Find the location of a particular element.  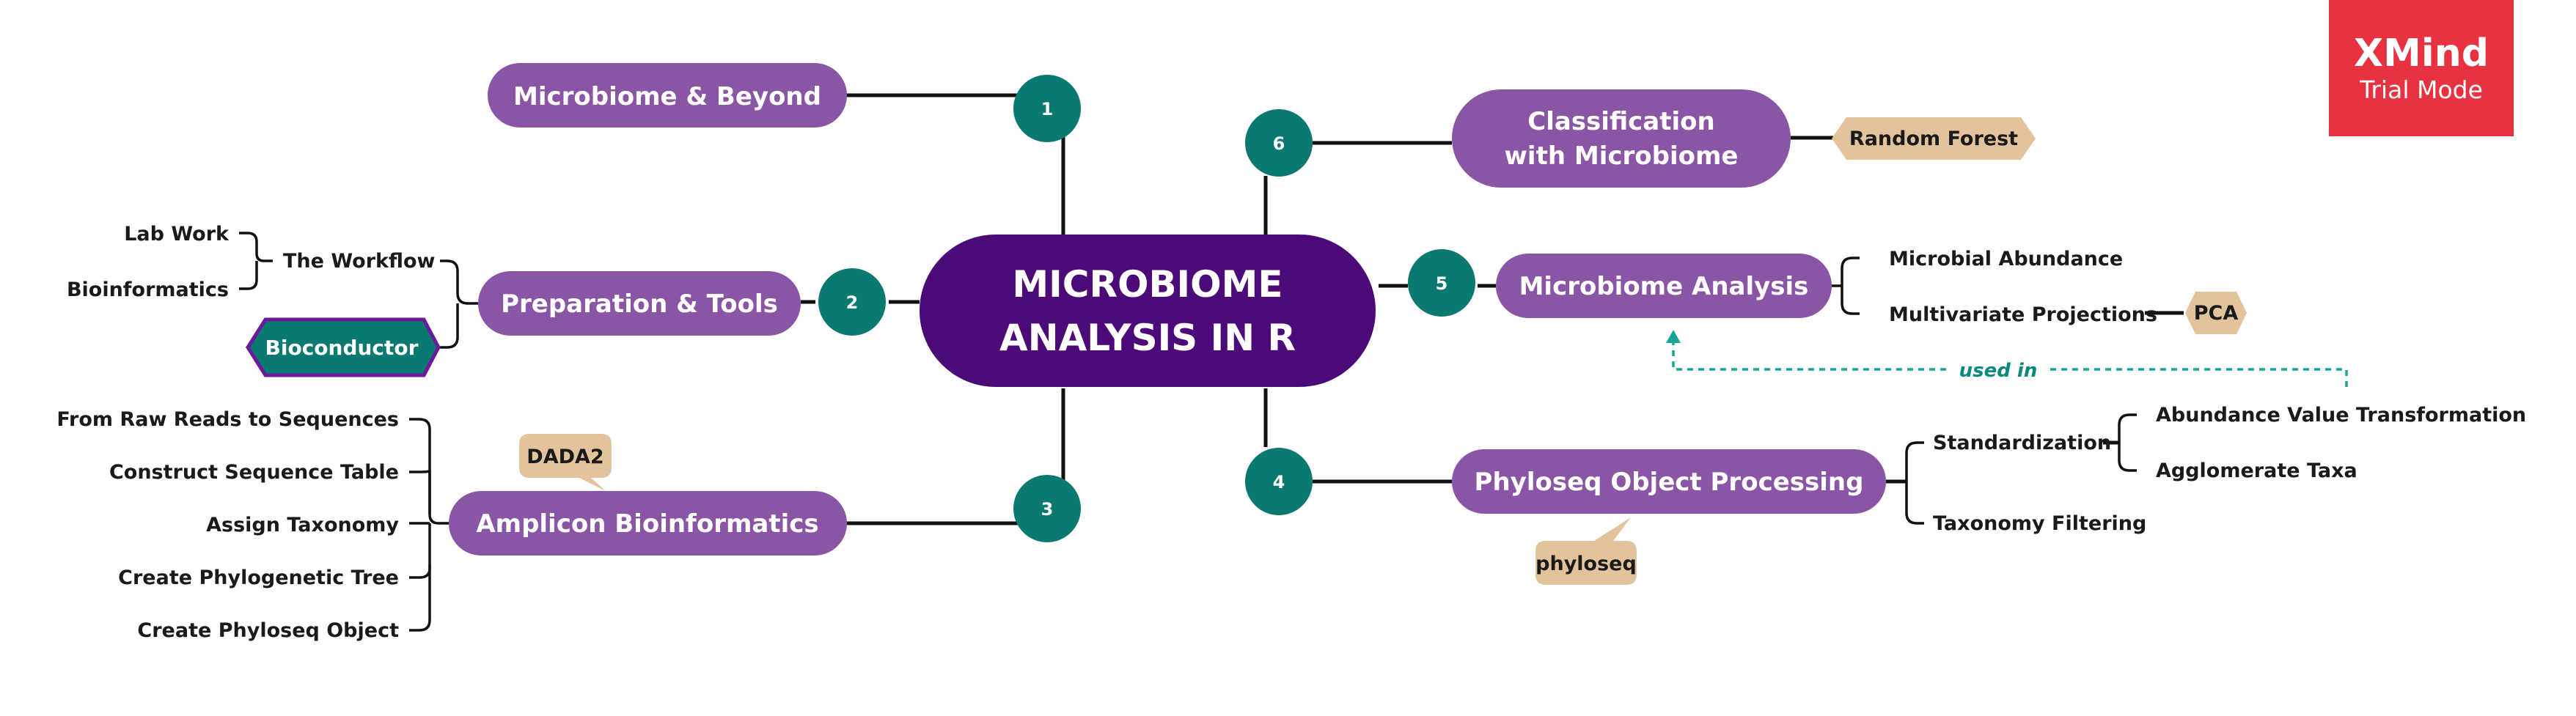

label-phyloseq: phyloseq is located at coordinates (1586, 551).